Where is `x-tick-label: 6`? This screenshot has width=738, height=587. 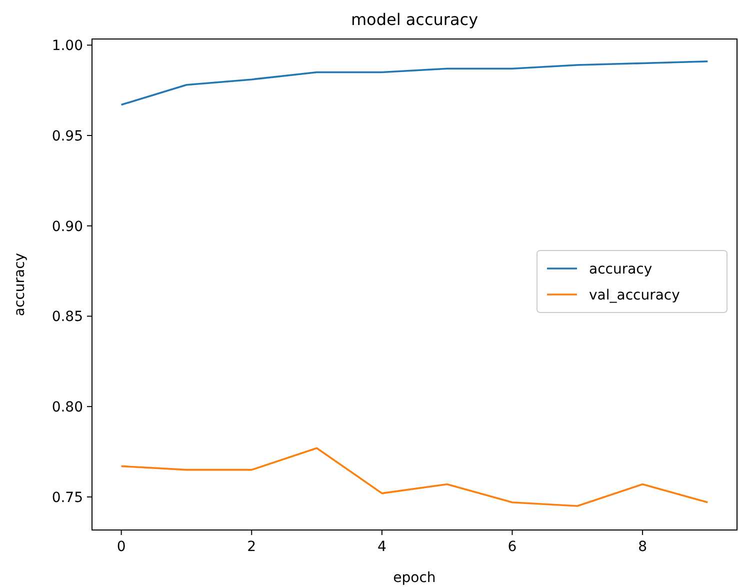 x-tick-label: 6 is located at coordinates (512, 547).